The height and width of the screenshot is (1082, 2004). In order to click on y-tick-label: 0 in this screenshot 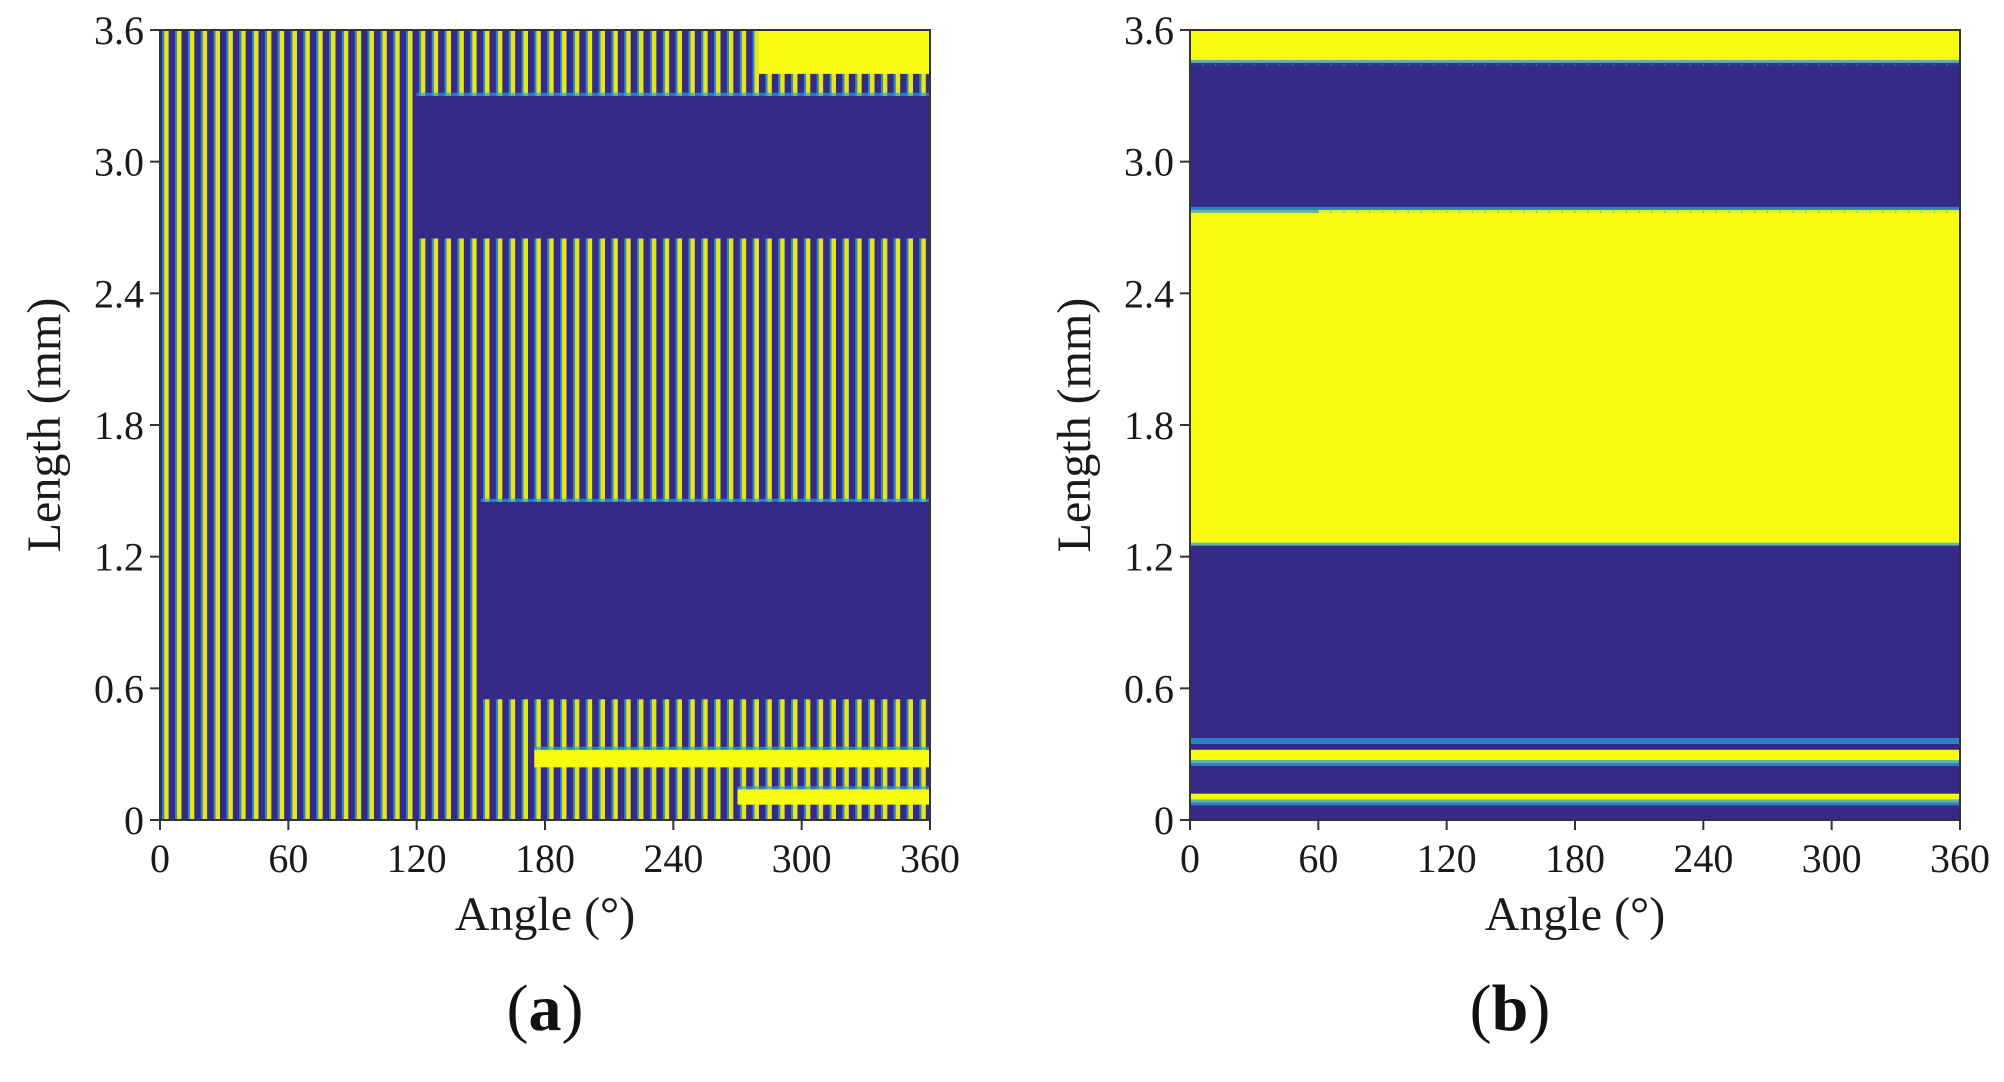, I will do `click(1164, 820)`.